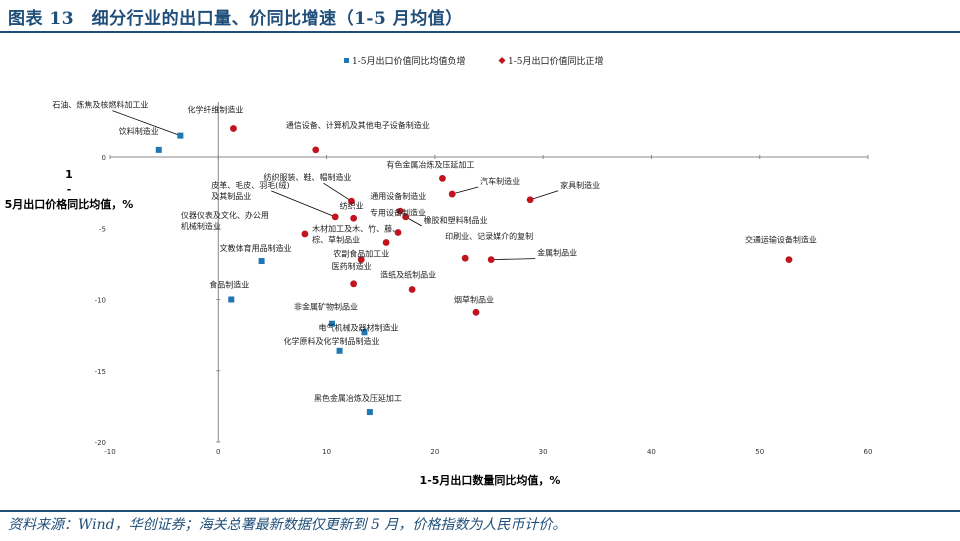  I want to click on y-tick-label: -10, so click(100, 301).